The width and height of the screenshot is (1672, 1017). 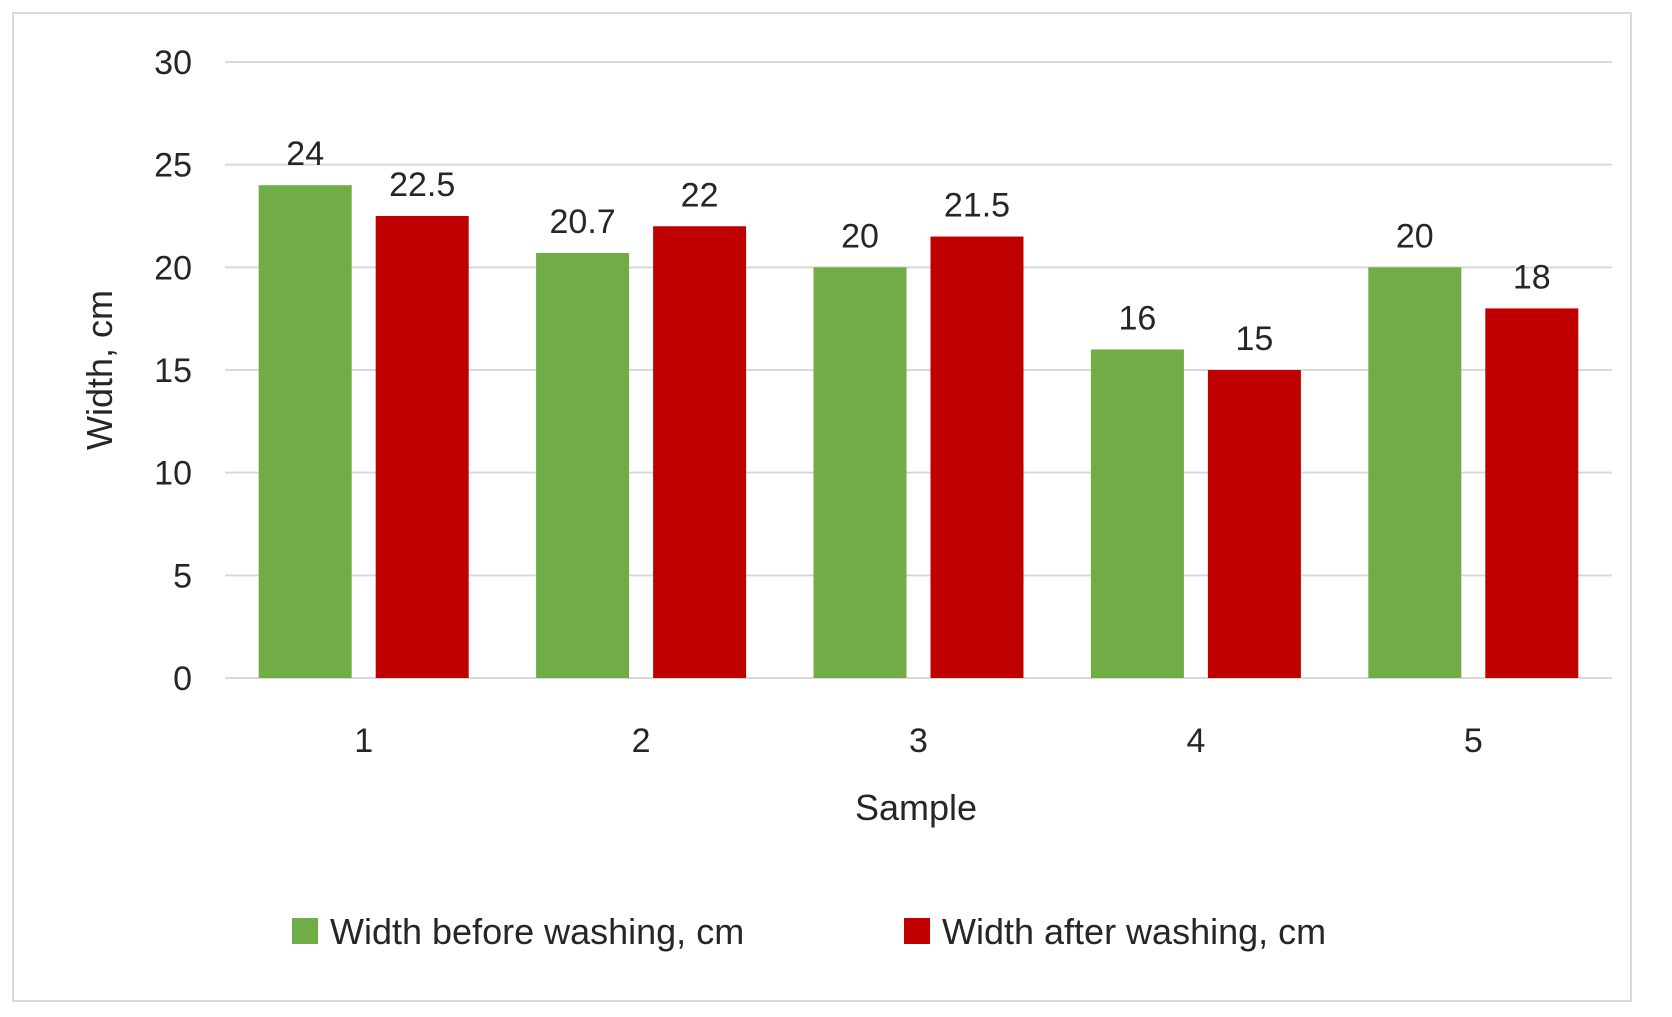 I want to click on y-tick-labels: 0 5 10 15 20 25 30, so click(x=173, y=371).